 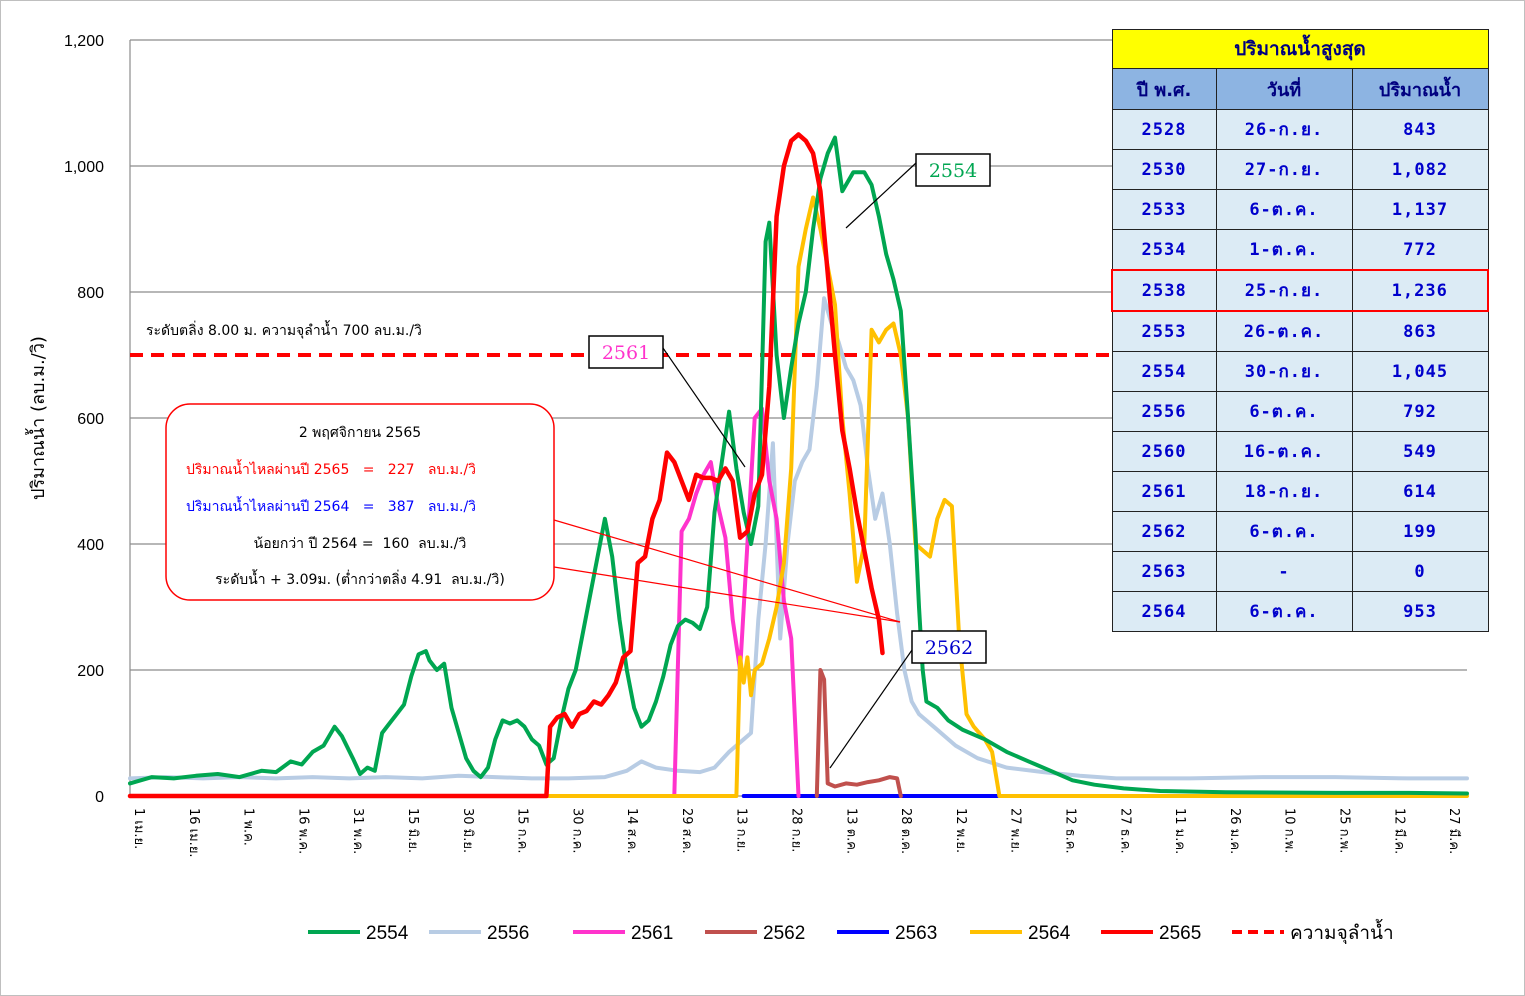 I want to click on x-tick-label: 15 มิ.ย., so click(x=412, y=830).